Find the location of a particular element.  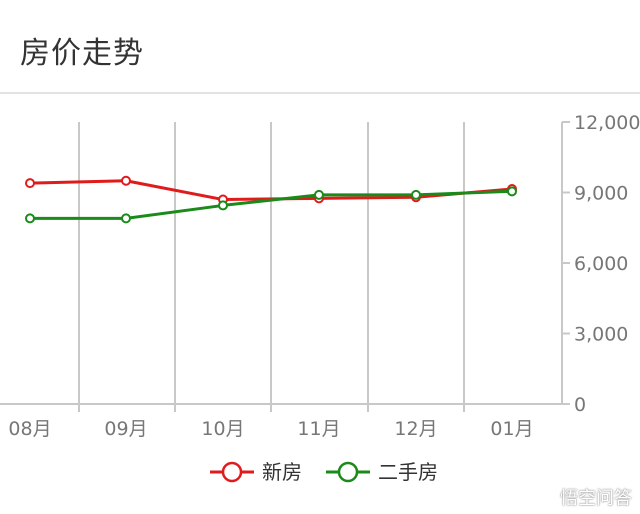

watermark: 悟空问答 is located at coordinates (596, 498).